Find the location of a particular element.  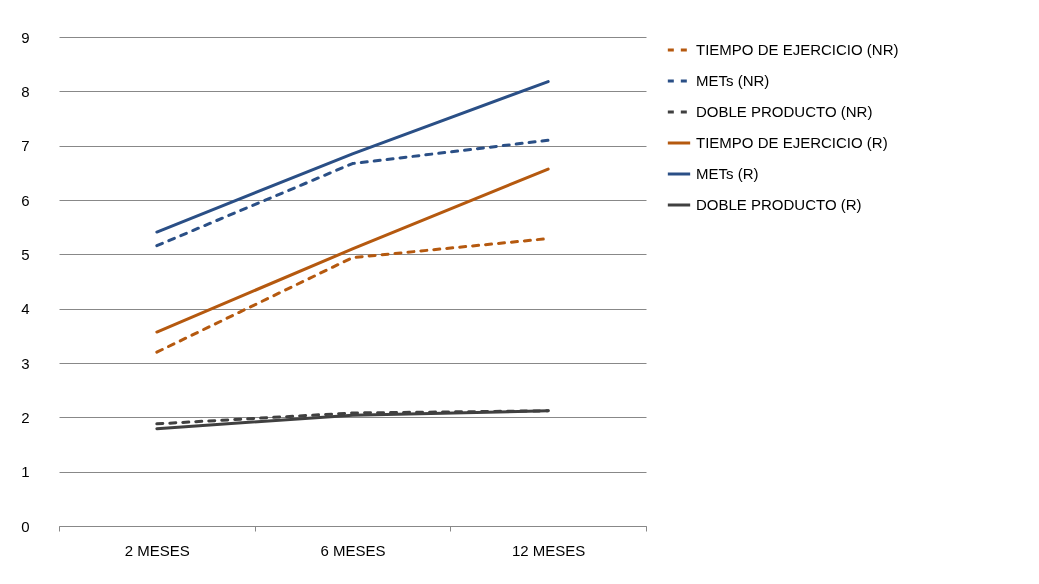

x-tick-label: 12 MESES is located at coordinates (548, 550).